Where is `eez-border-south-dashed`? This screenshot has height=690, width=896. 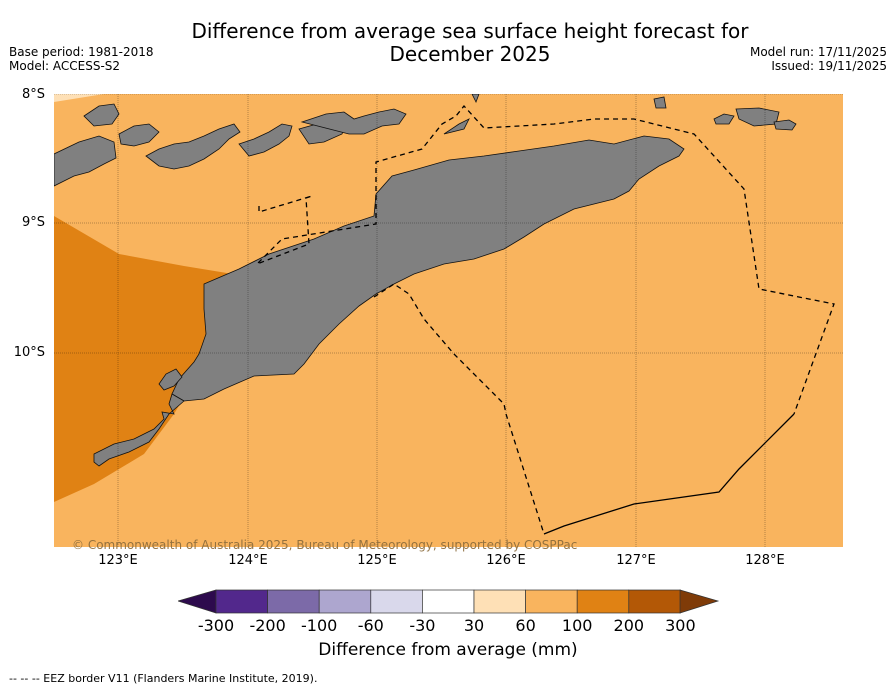
eez-border-south-dashed is located at coordinates (459, 409).